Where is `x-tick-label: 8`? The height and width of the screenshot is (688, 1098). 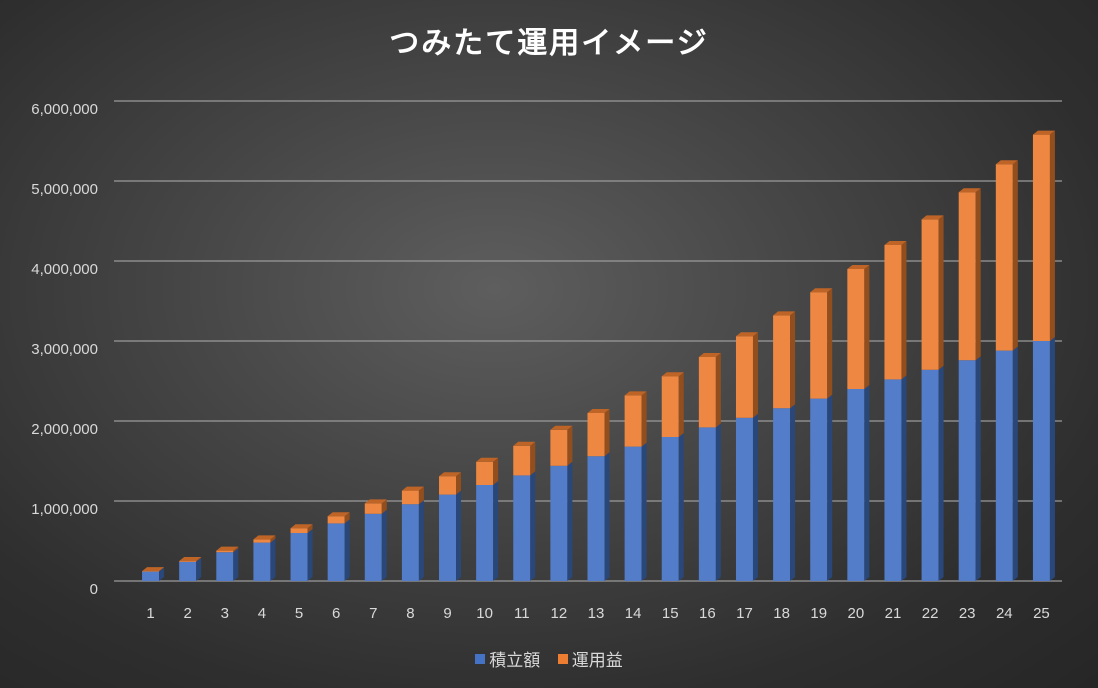 x-tick-label: 8 is located at coordinates (410, 613).